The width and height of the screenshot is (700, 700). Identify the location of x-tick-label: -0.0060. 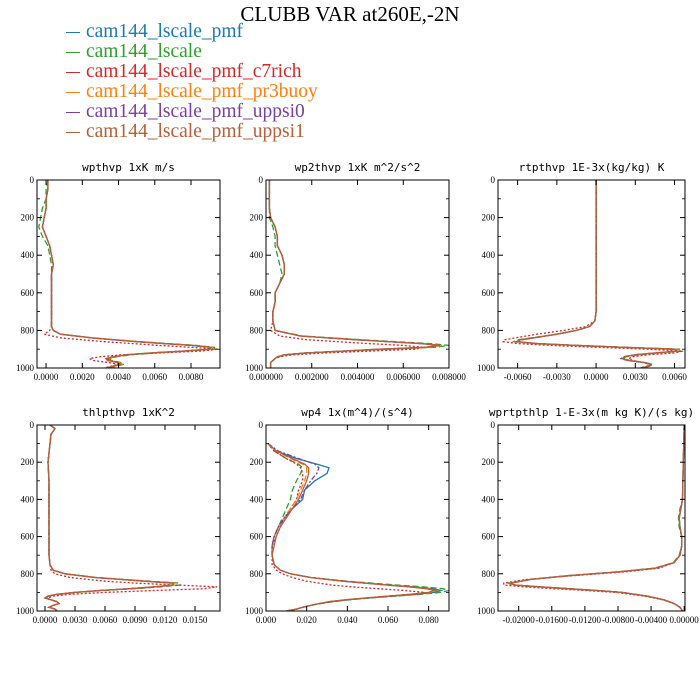
(518, 377).